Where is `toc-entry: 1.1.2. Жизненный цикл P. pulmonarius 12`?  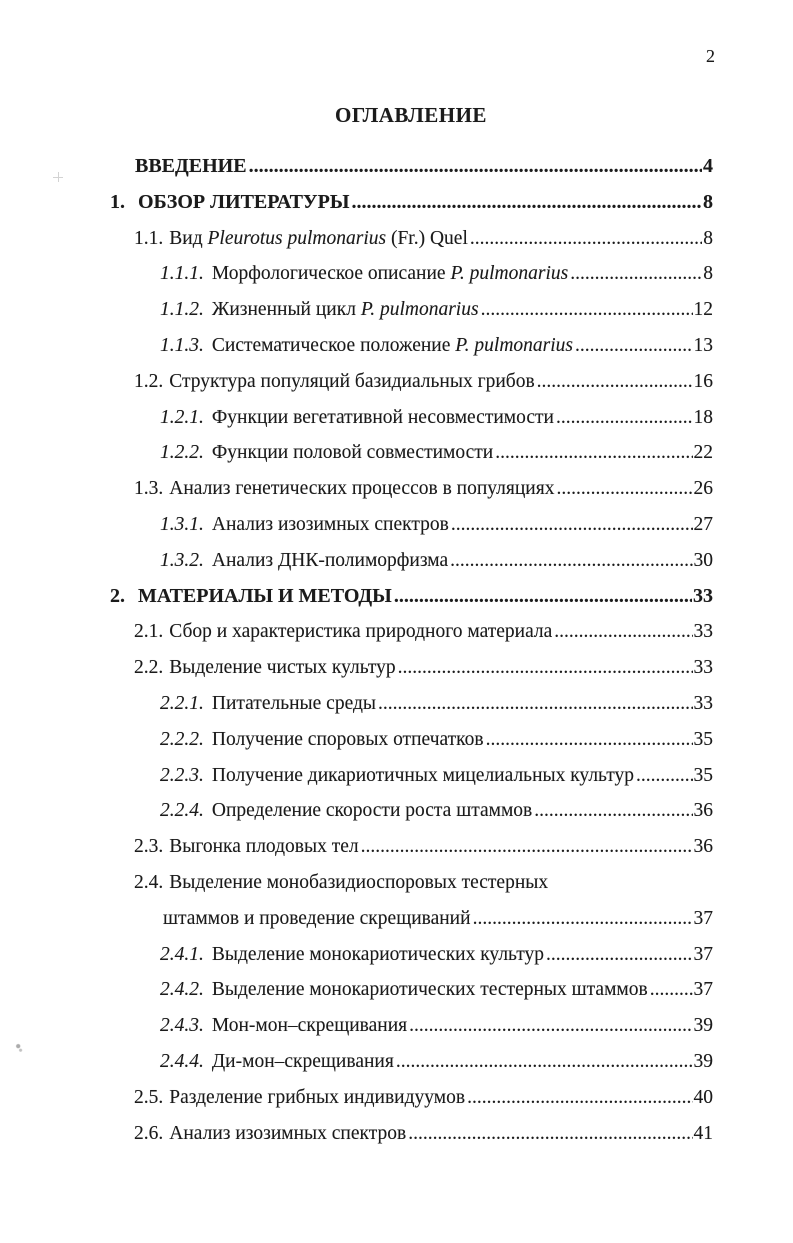
toc-entry: 1.1.2. Жизненный цикл P. pulmonarius 12 is located at coordinates (411, 310).